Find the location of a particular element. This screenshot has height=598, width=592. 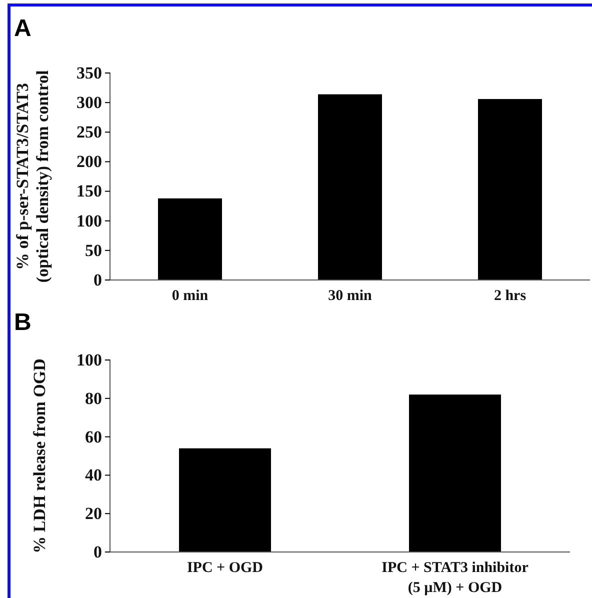

y-axis-title: % of p-ser-STAT3/STAT3 (optical density) from control is located at coordinates (32, 176).